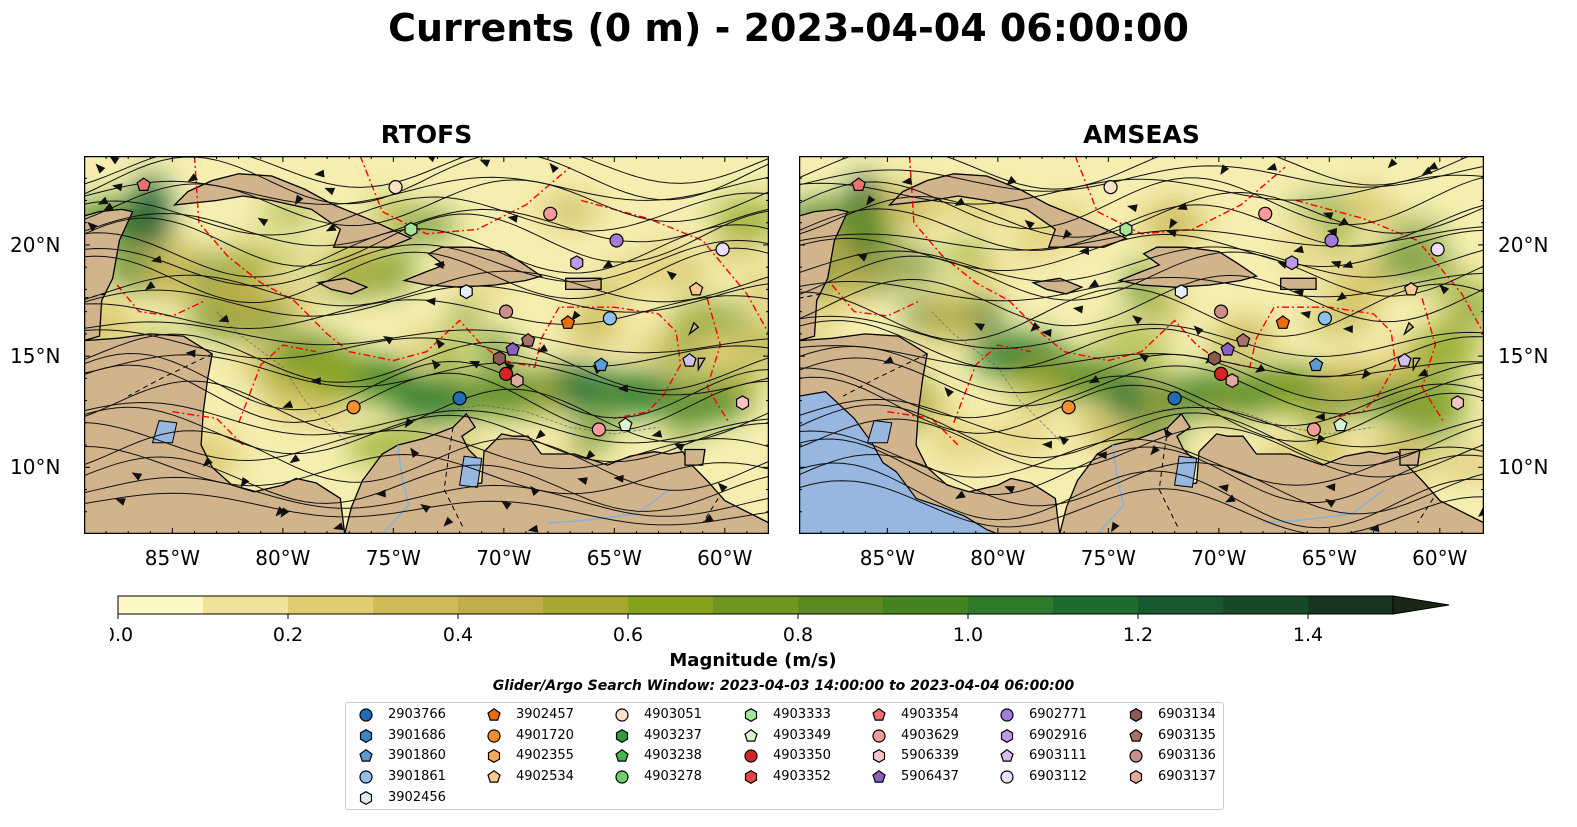  Describe the element at coordinates (417, 756) in the screenshot. I see `legend-item-label: 3901860` at that location.